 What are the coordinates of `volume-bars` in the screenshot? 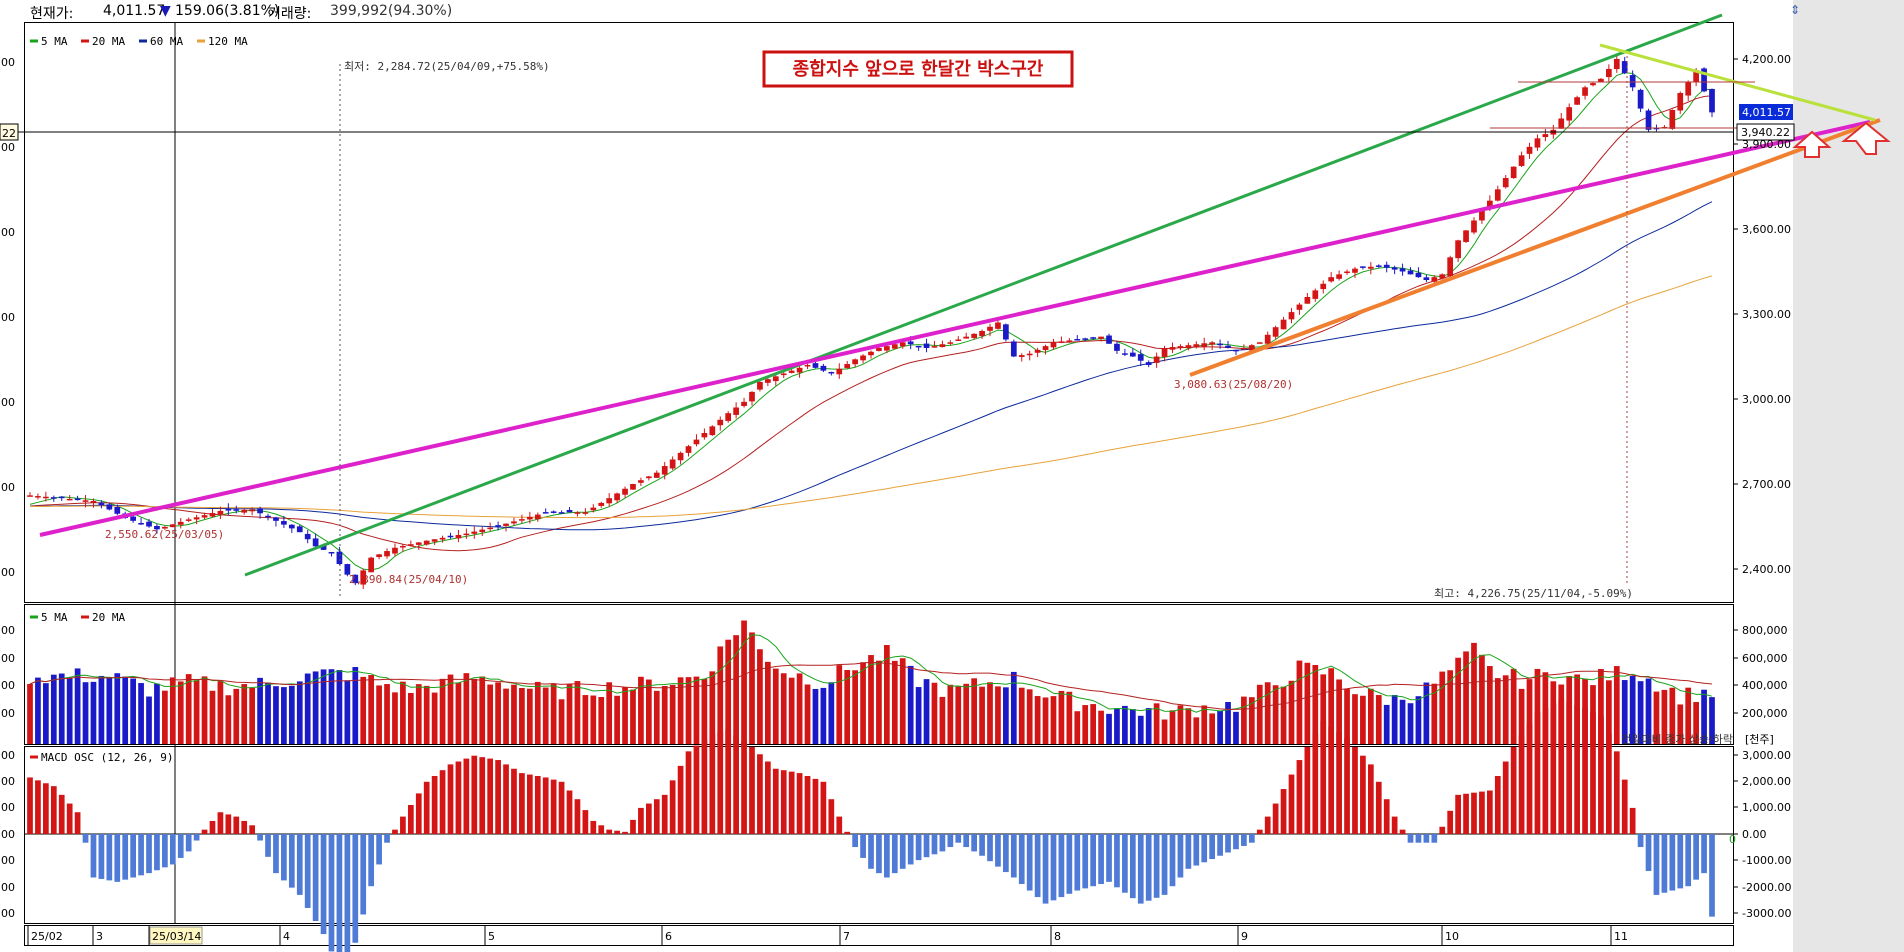 It's located at (871, 682).